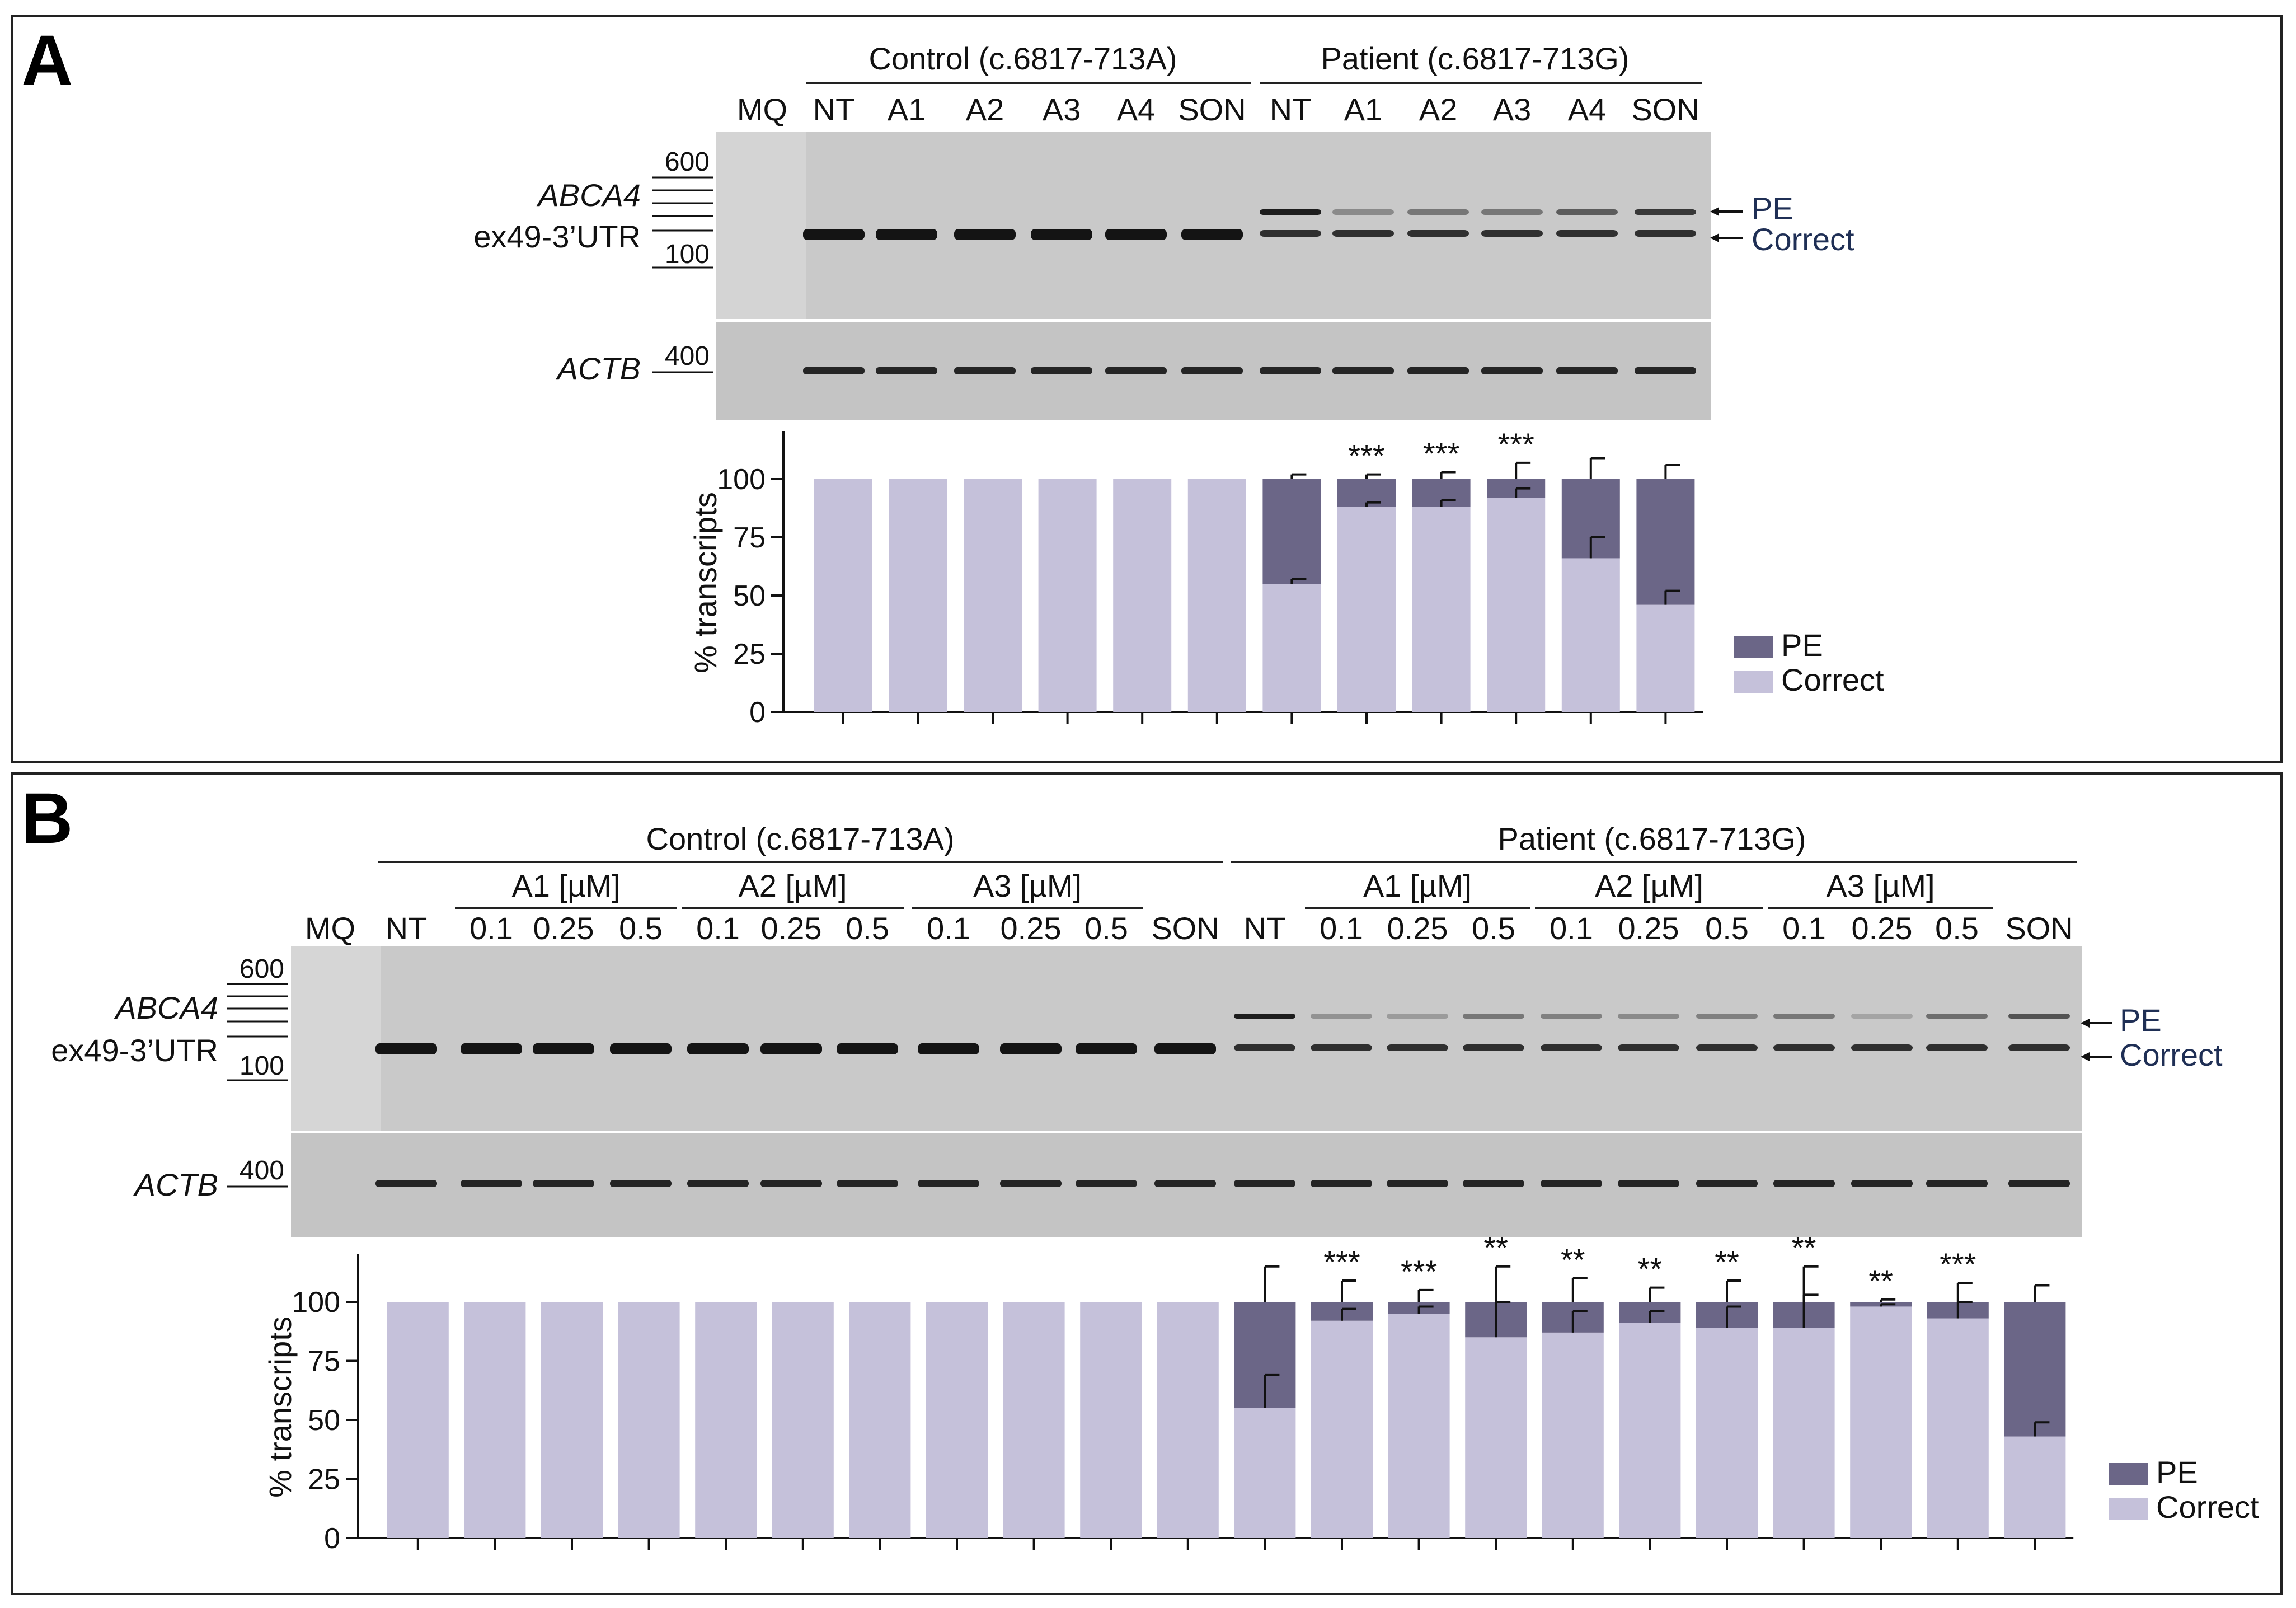 This screenshot has width=2296, height=1608. I want to click on legend-label-correct: Correct, so click(2207, 1507).